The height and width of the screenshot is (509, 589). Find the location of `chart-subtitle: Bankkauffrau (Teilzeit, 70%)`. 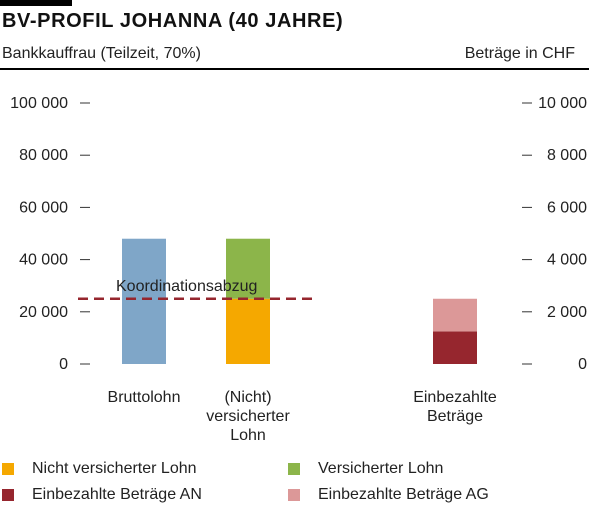

chart-subtitle: Bankkauffrau (Teilzeit, 70%) is located at coordinates (101, 53).